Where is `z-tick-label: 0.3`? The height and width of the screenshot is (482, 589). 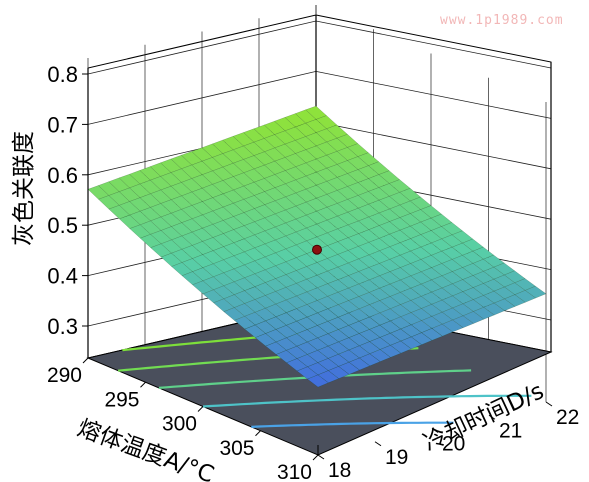 z-tick-label: 0.3 is located at coordinates (62, 326).